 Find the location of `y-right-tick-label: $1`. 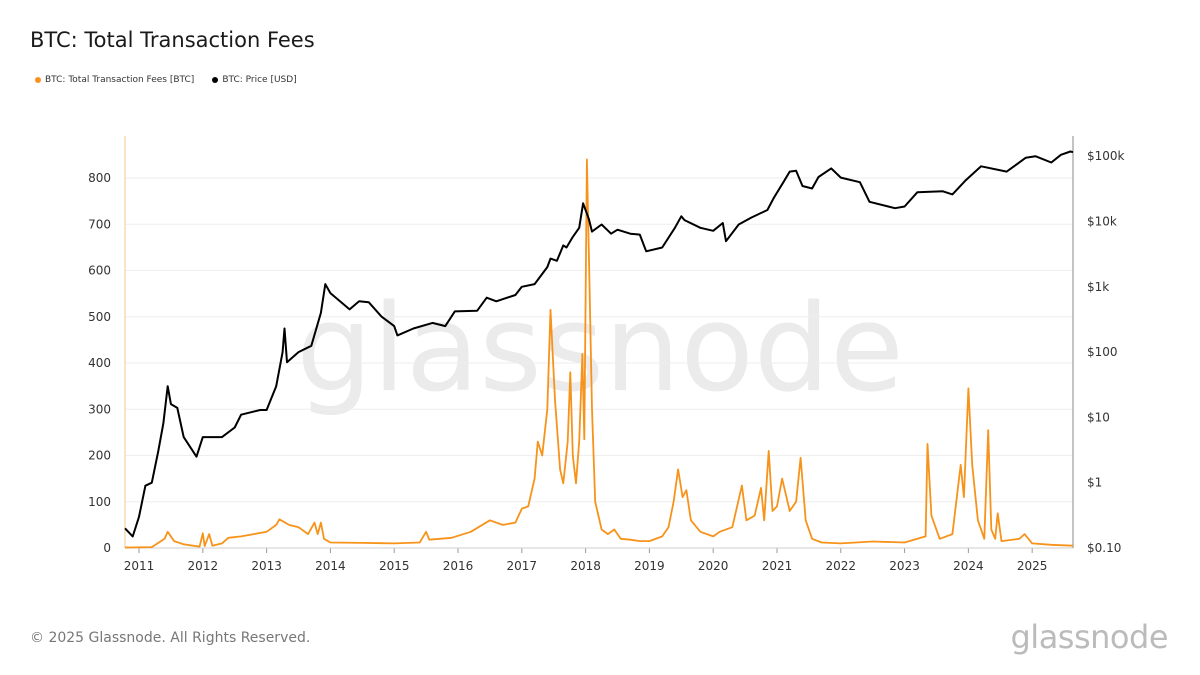

y-right-tick-label: $1 is located at coordinates (1094, 483).